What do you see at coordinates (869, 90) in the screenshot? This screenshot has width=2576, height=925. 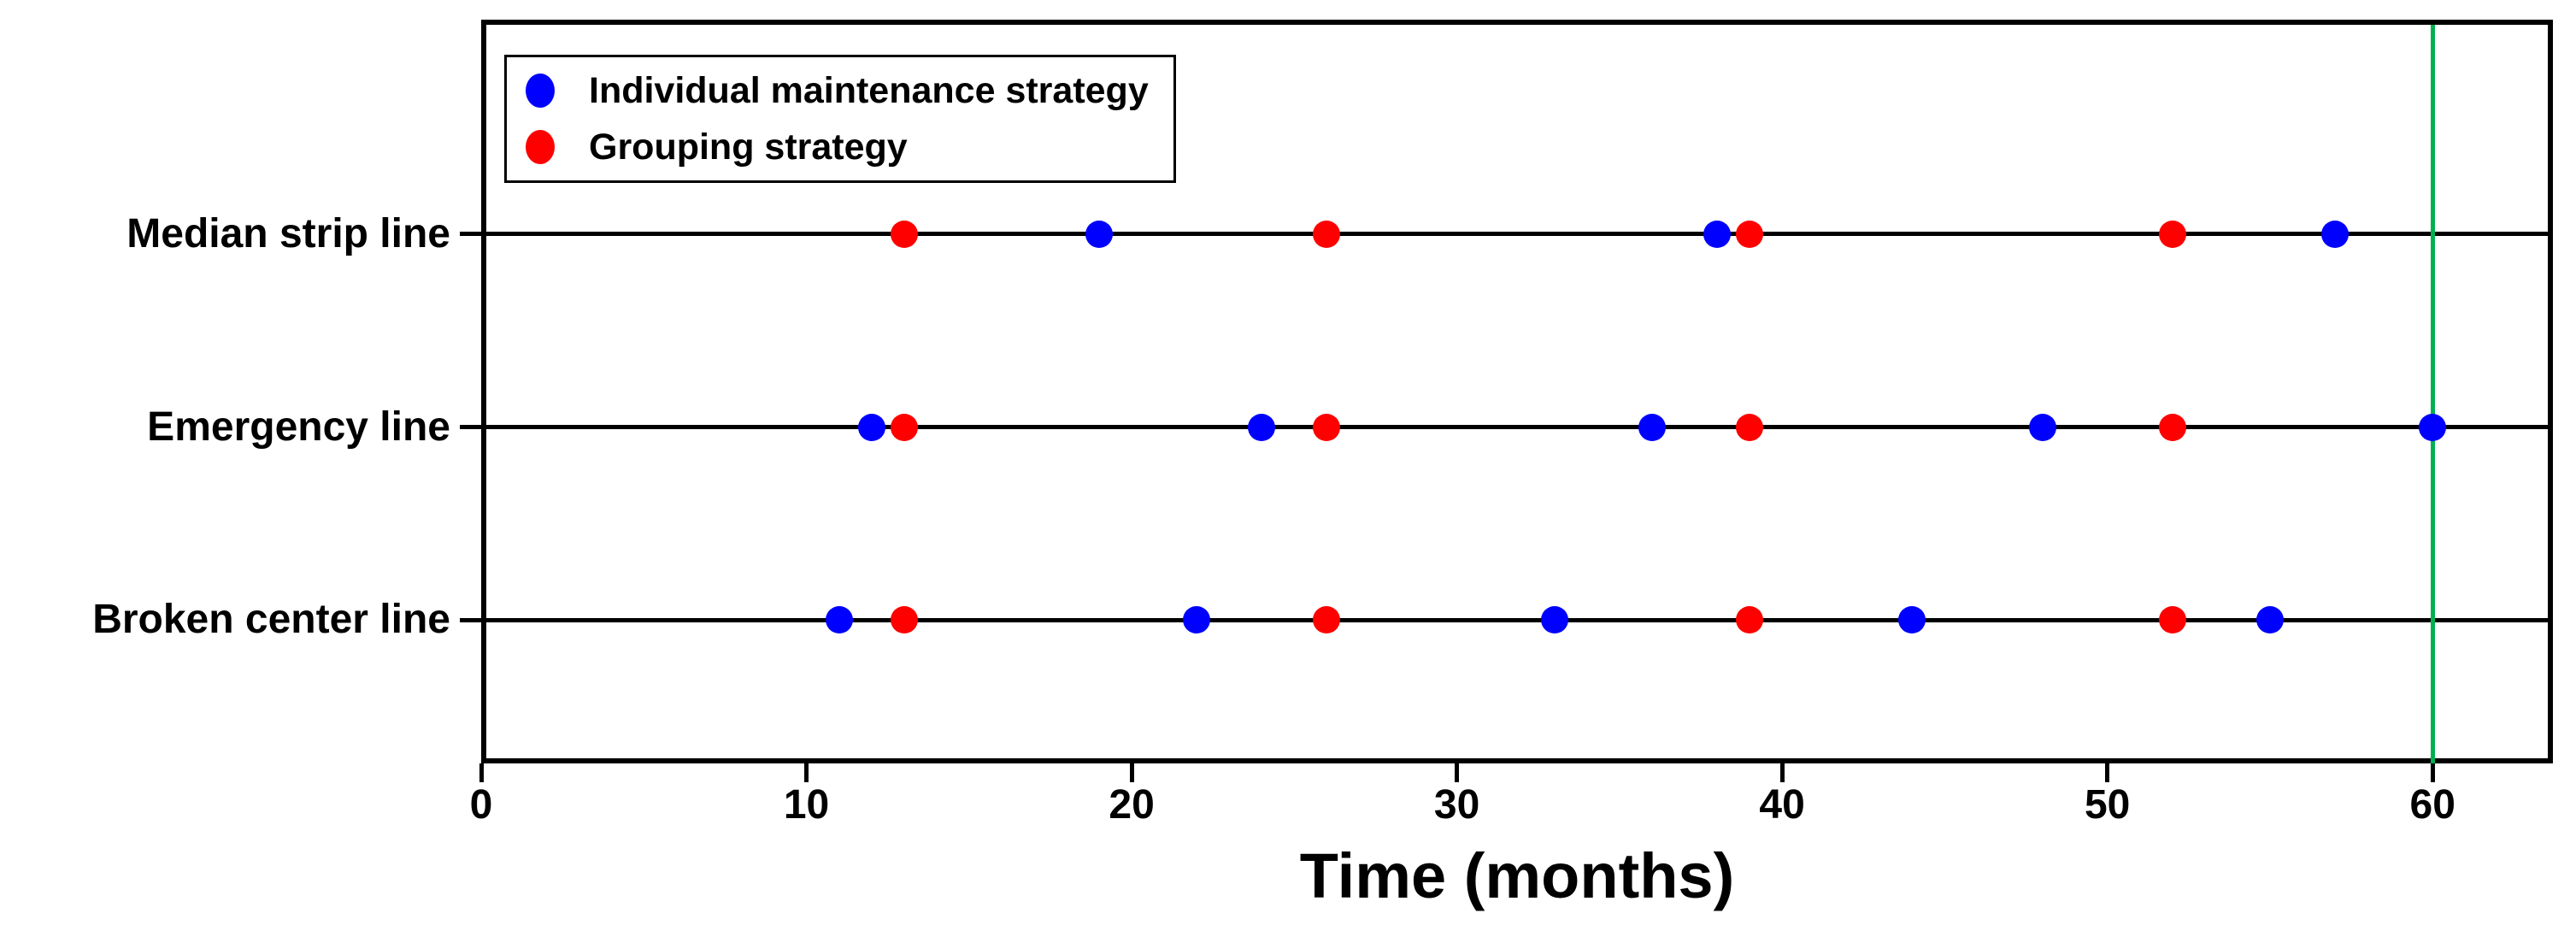 I see `legend-label: Individual maintenance strategy` at bounding box center [869, 90].